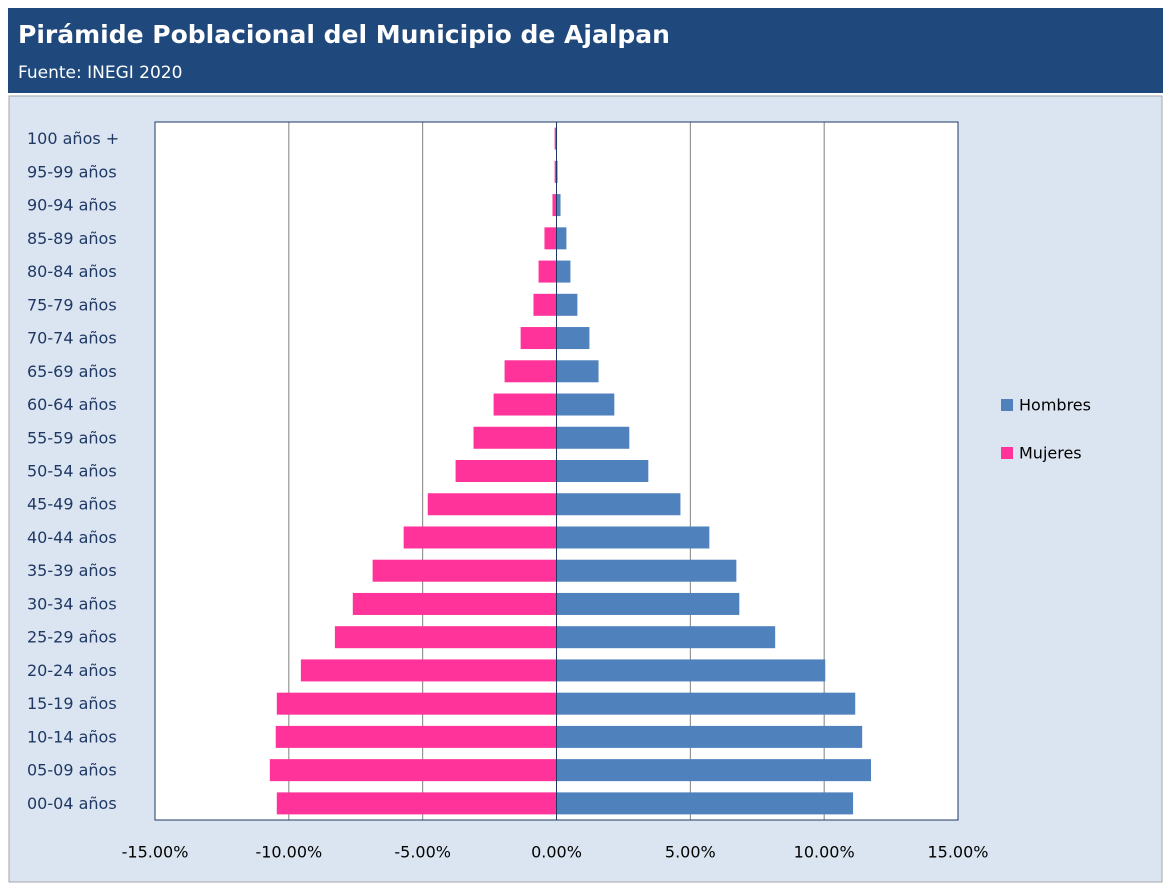  Describe the element at coordinates (73, 138) in the screenshot. I see `y-tick-label: 100 años +` at that location.